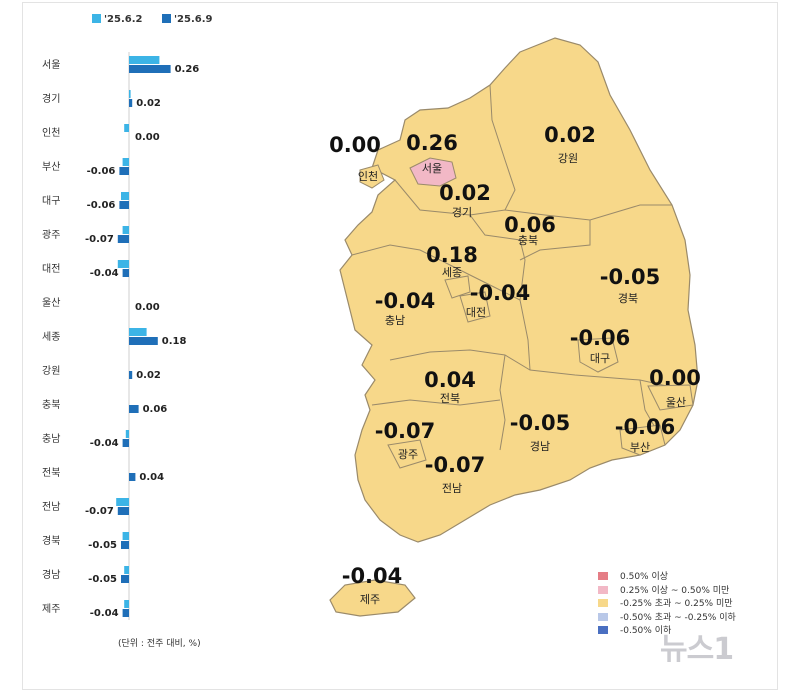 The image size is (791, 694). Describe the element at coordinates (408, 454) in the screenshot. I see `region-name: 광주` at that location.